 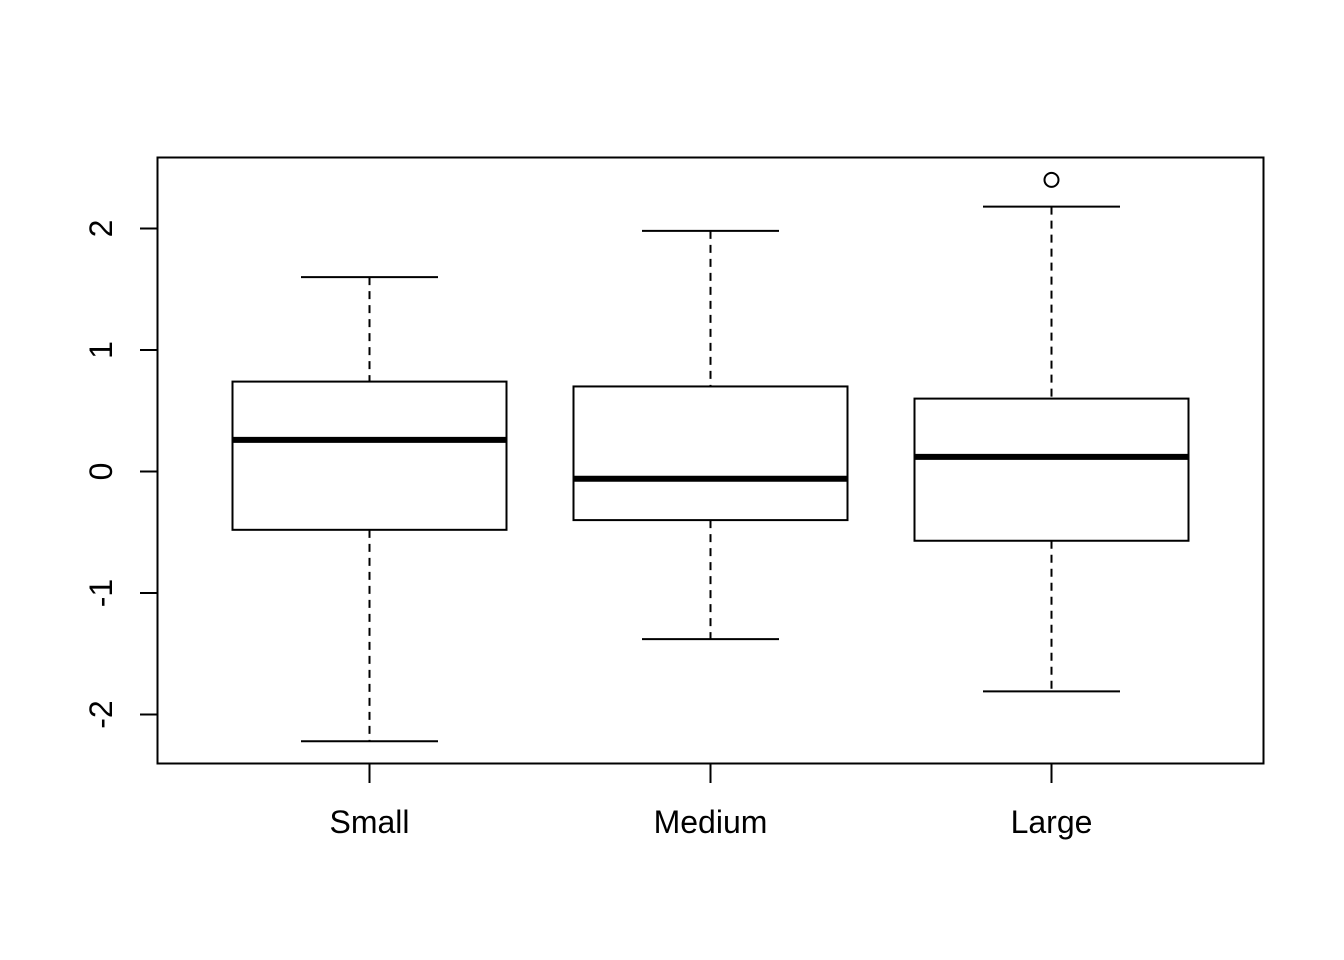 I want to click on y-tick-label-3: 1, so click(x=101, y=350).